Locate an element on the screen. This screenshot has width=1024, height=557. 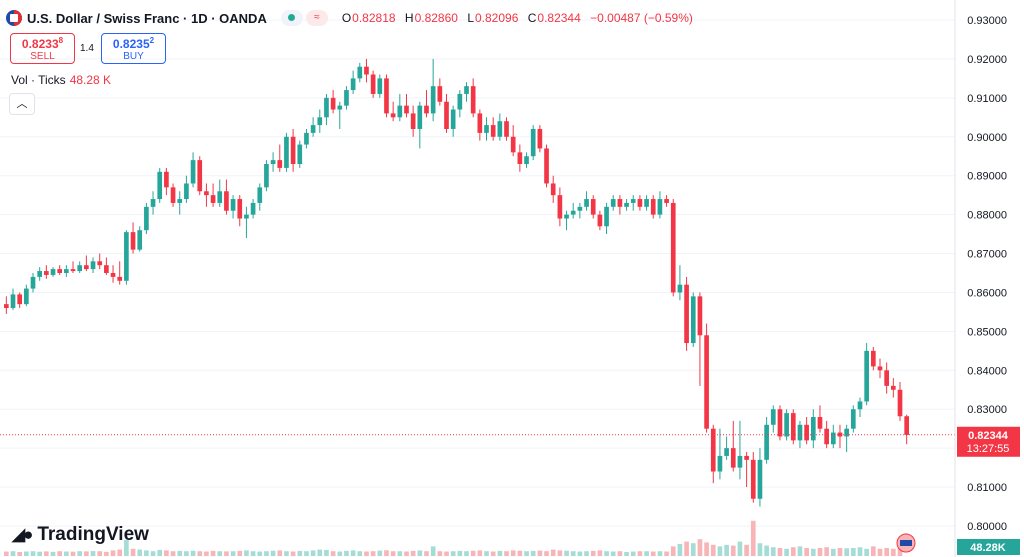
buy-label: BUY is located at coordinates (133, 56).